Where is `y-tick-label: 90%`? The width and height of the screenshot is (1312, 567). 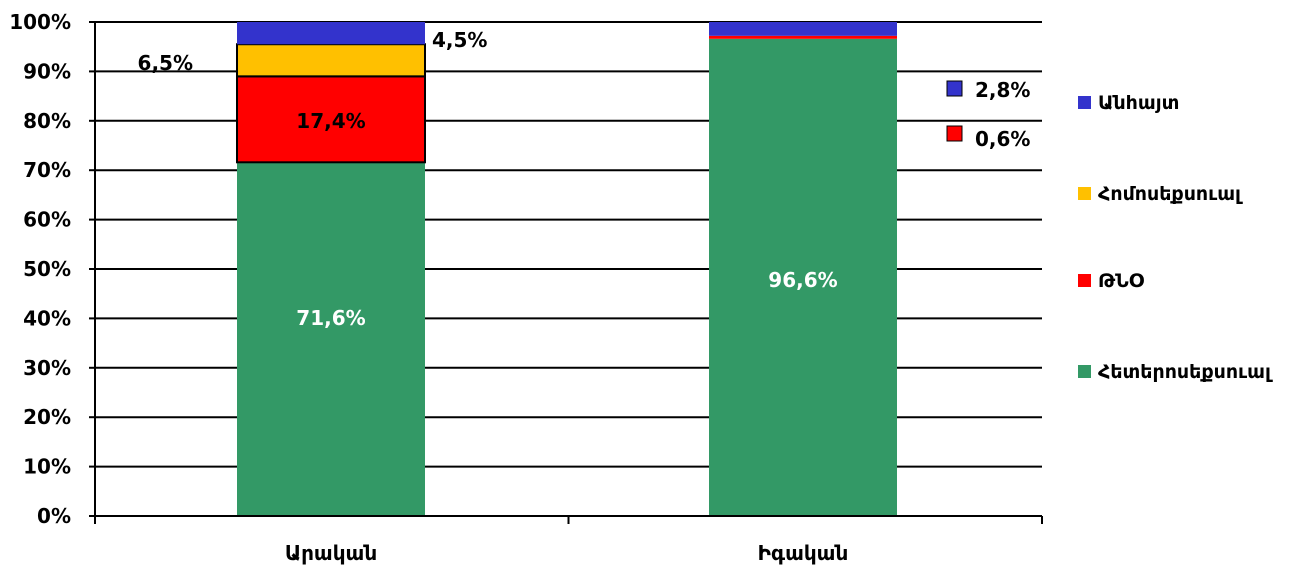
y-tick-label: 90% is located at coordinates (47, 71).